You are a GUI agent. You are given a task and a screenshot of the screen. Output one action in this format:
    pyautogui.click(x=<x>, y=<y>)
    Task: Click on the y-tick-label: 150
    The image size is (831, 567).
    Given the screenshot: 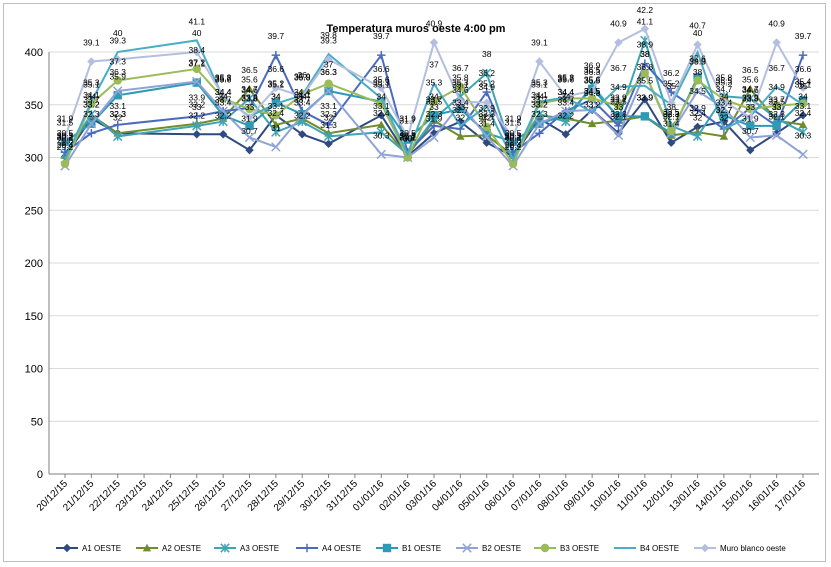 What is the action you would take?
    pyautogui.click(x=34, y=317)
    